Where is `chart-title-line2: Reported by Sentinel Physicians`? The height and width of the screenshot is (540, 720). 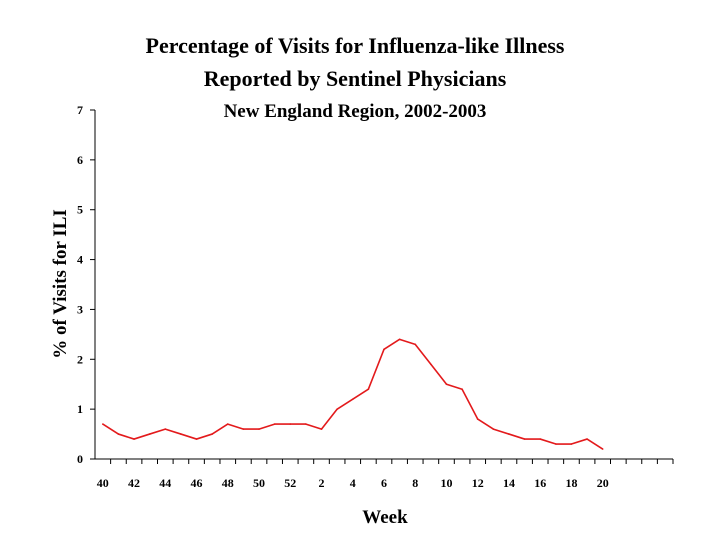
chart-title-line2: Reported by Sentinel Physicians is located at coordinates (355, 78).